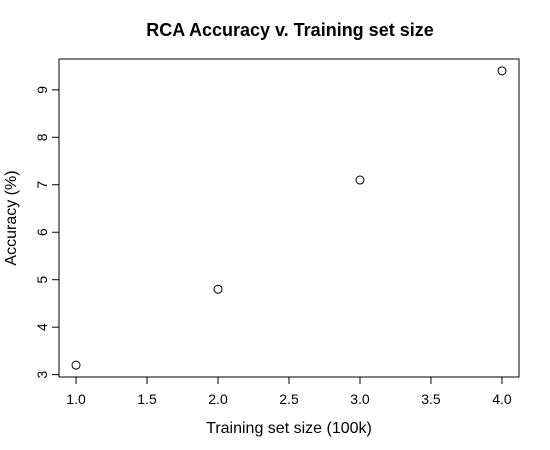  Describe the element at coordinates (147, 399) in the screenshot. I see `x-tick-label: 1.5` at that location.